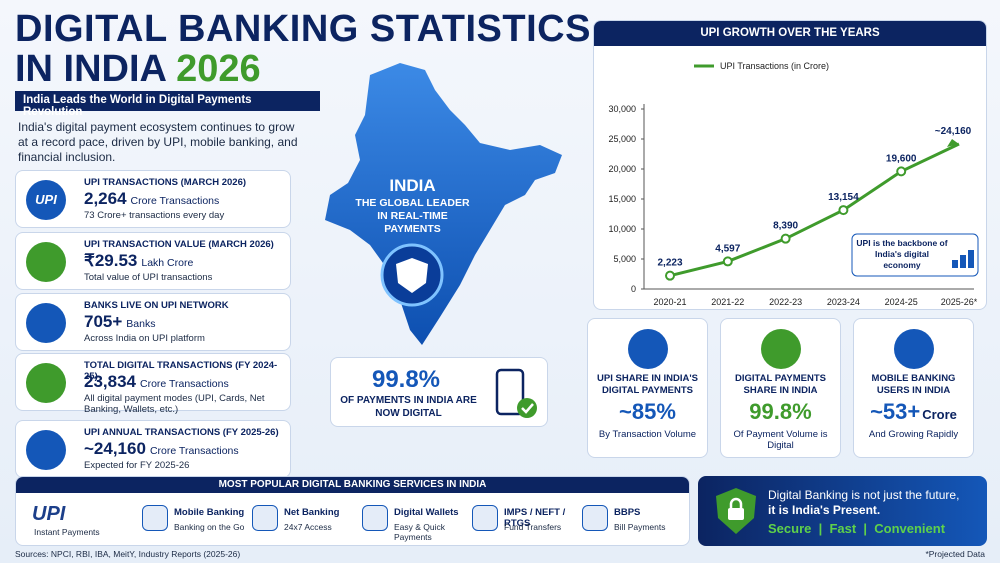  Describe the element at coordinates (111, 260) in the screenshot. I see `stat-value: ₹29.53` at that location.